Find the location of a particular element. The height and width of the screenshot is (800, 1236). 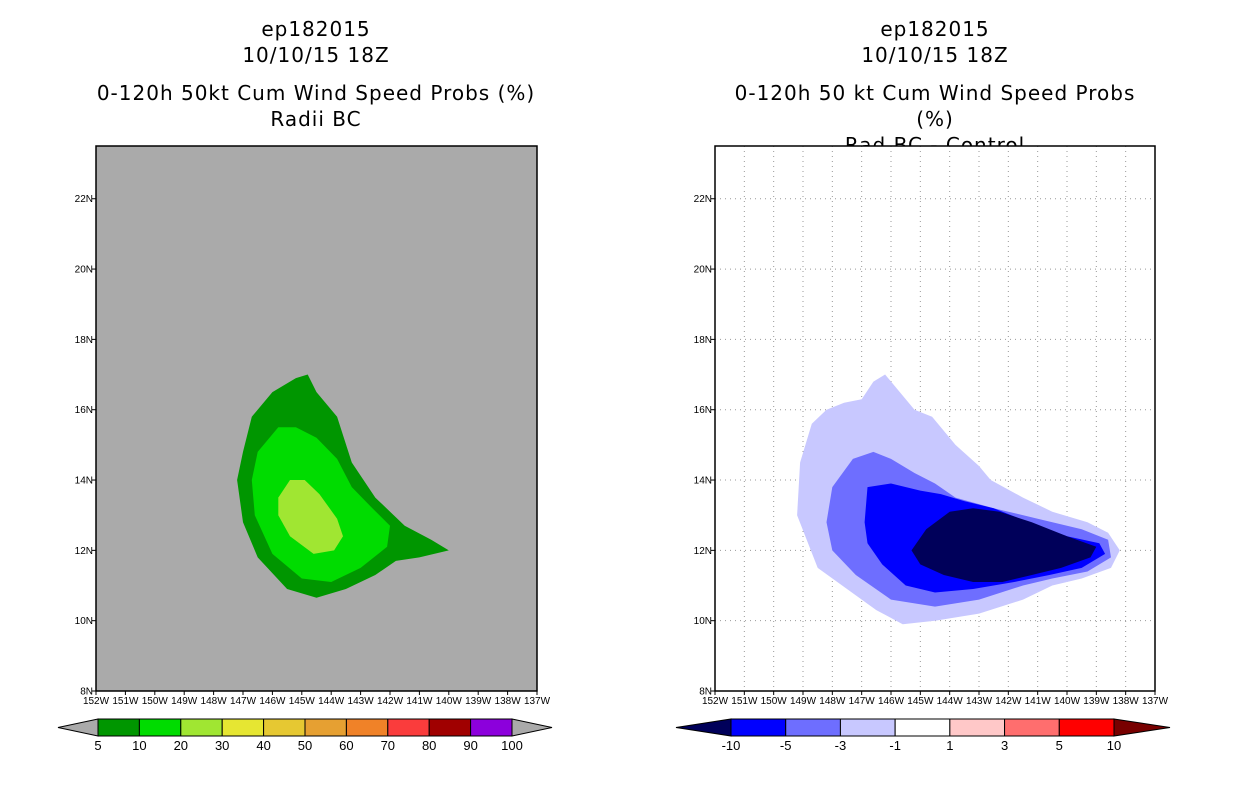

chart-2-lon-tick-label: 152W is located at coordinates (715, 701).